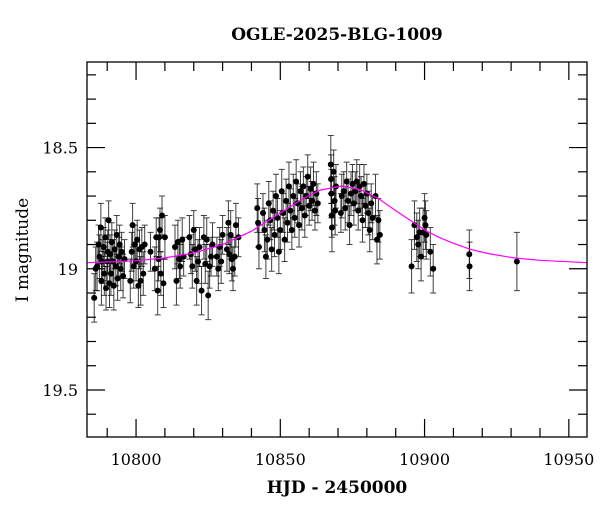 This screenshot has width=600, height=512. I want to click on y-tick-label: 19, so click(68, 269).